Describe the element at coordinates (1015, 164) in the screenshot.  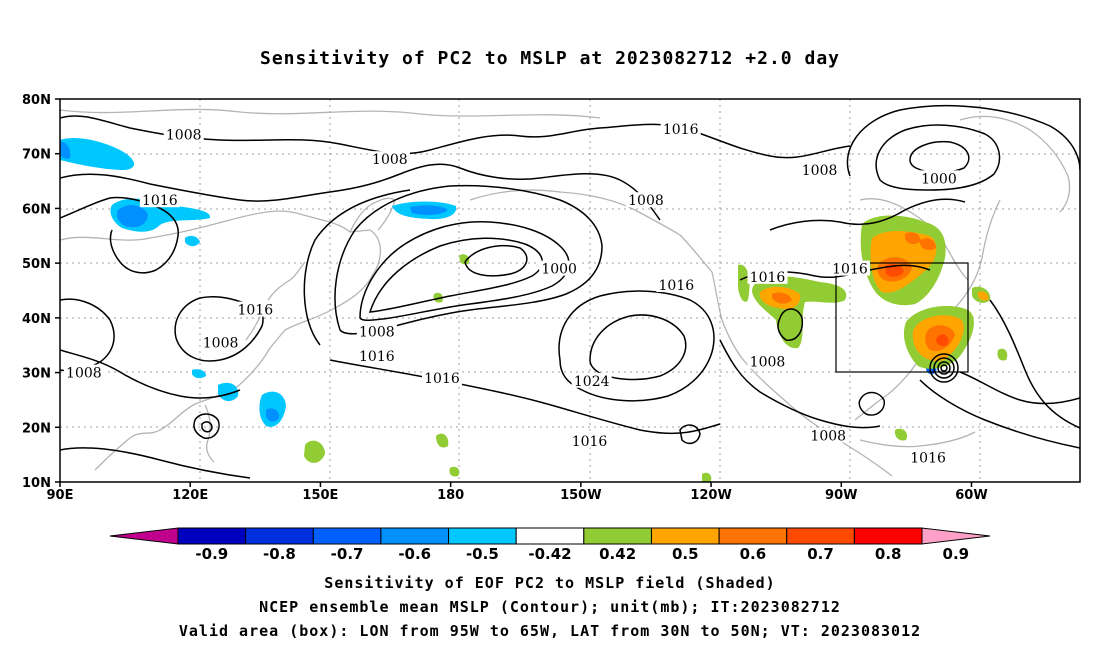
I see `coastline-greenland` at that location.